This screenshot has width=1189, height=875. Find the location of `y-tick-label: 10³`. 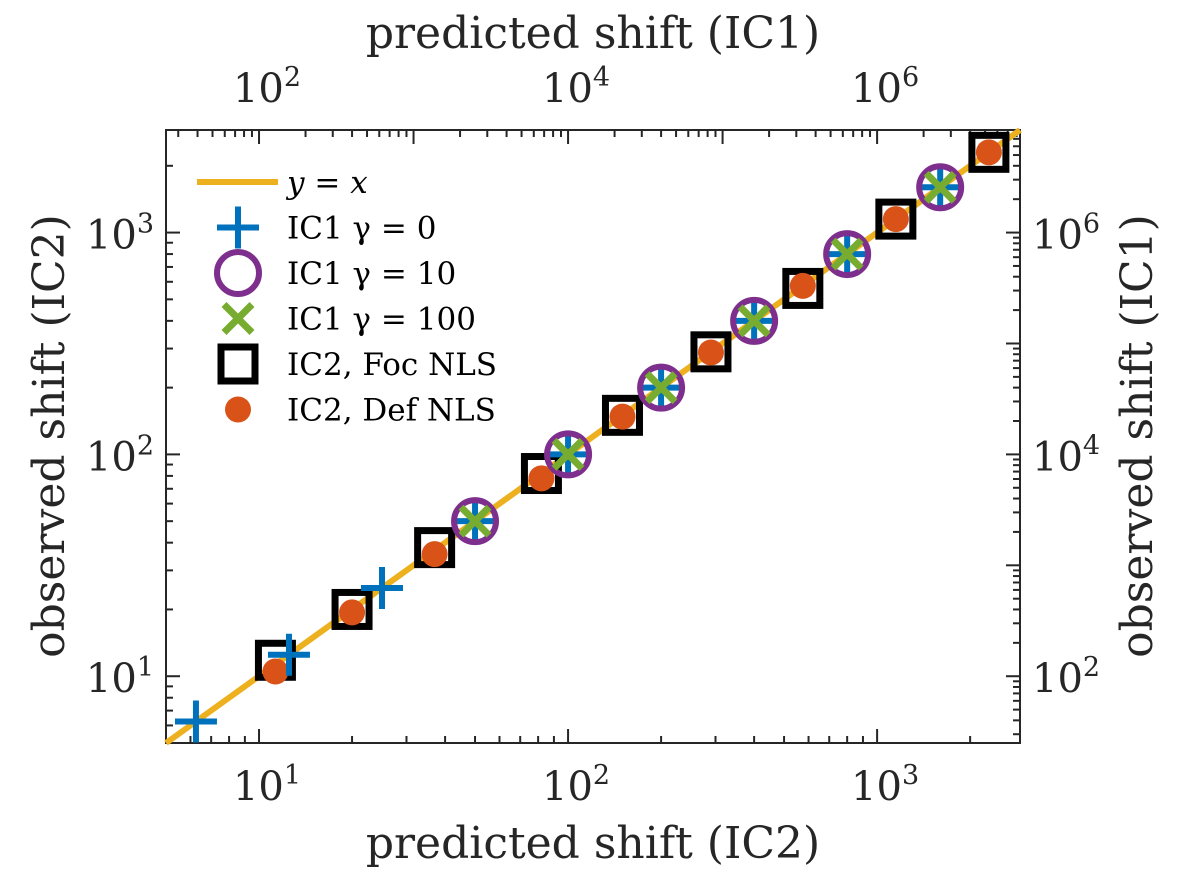

y-tick-label: 10³ is located at coordinates (120, 234).